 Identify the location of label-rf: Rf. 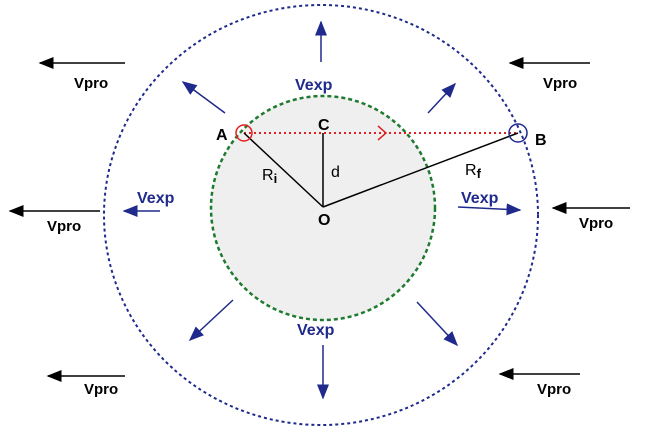
(473, 171).